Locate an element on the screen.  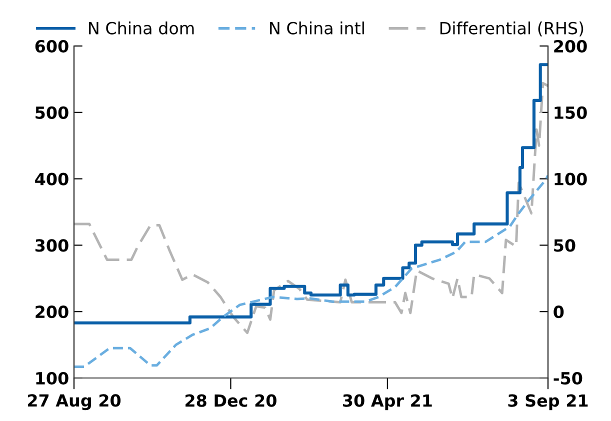
y2-tick-label: -50 is located at coordinates (568, 378).